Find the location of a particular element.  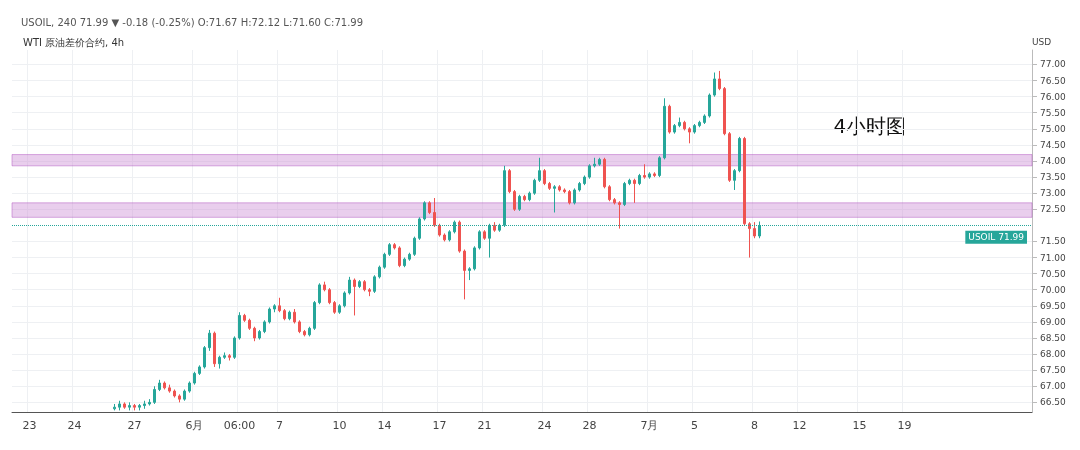

y-axis-title: USD is located at coordinates (1042, 41).